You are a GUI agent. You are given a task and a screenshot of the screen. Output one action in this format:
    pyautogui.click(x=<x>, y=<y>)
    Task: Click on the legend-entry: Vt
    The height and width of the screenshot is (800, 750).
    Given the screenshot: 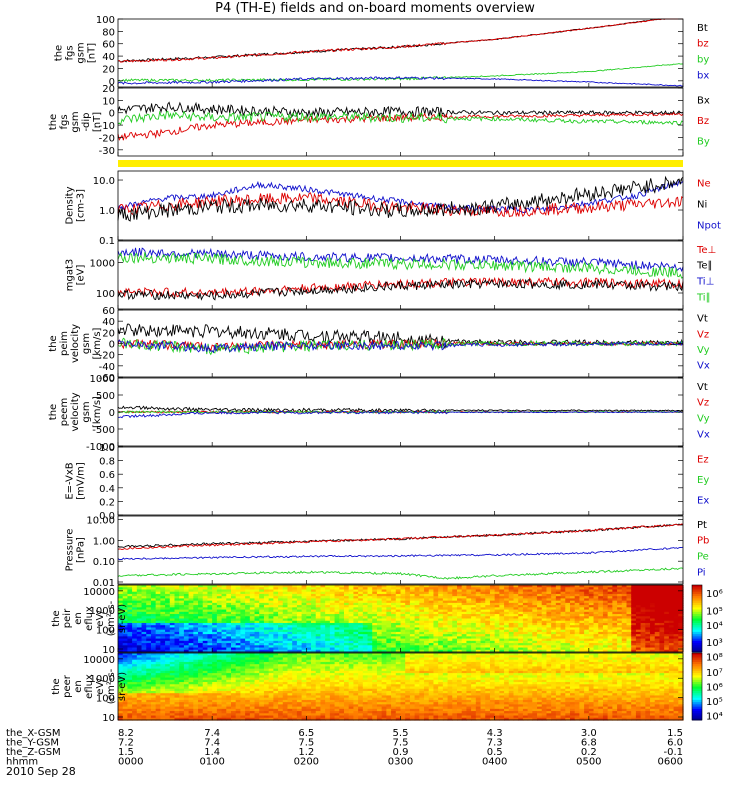 What is the action you would take?
    pyautogui.click(x=702, y=387)
    